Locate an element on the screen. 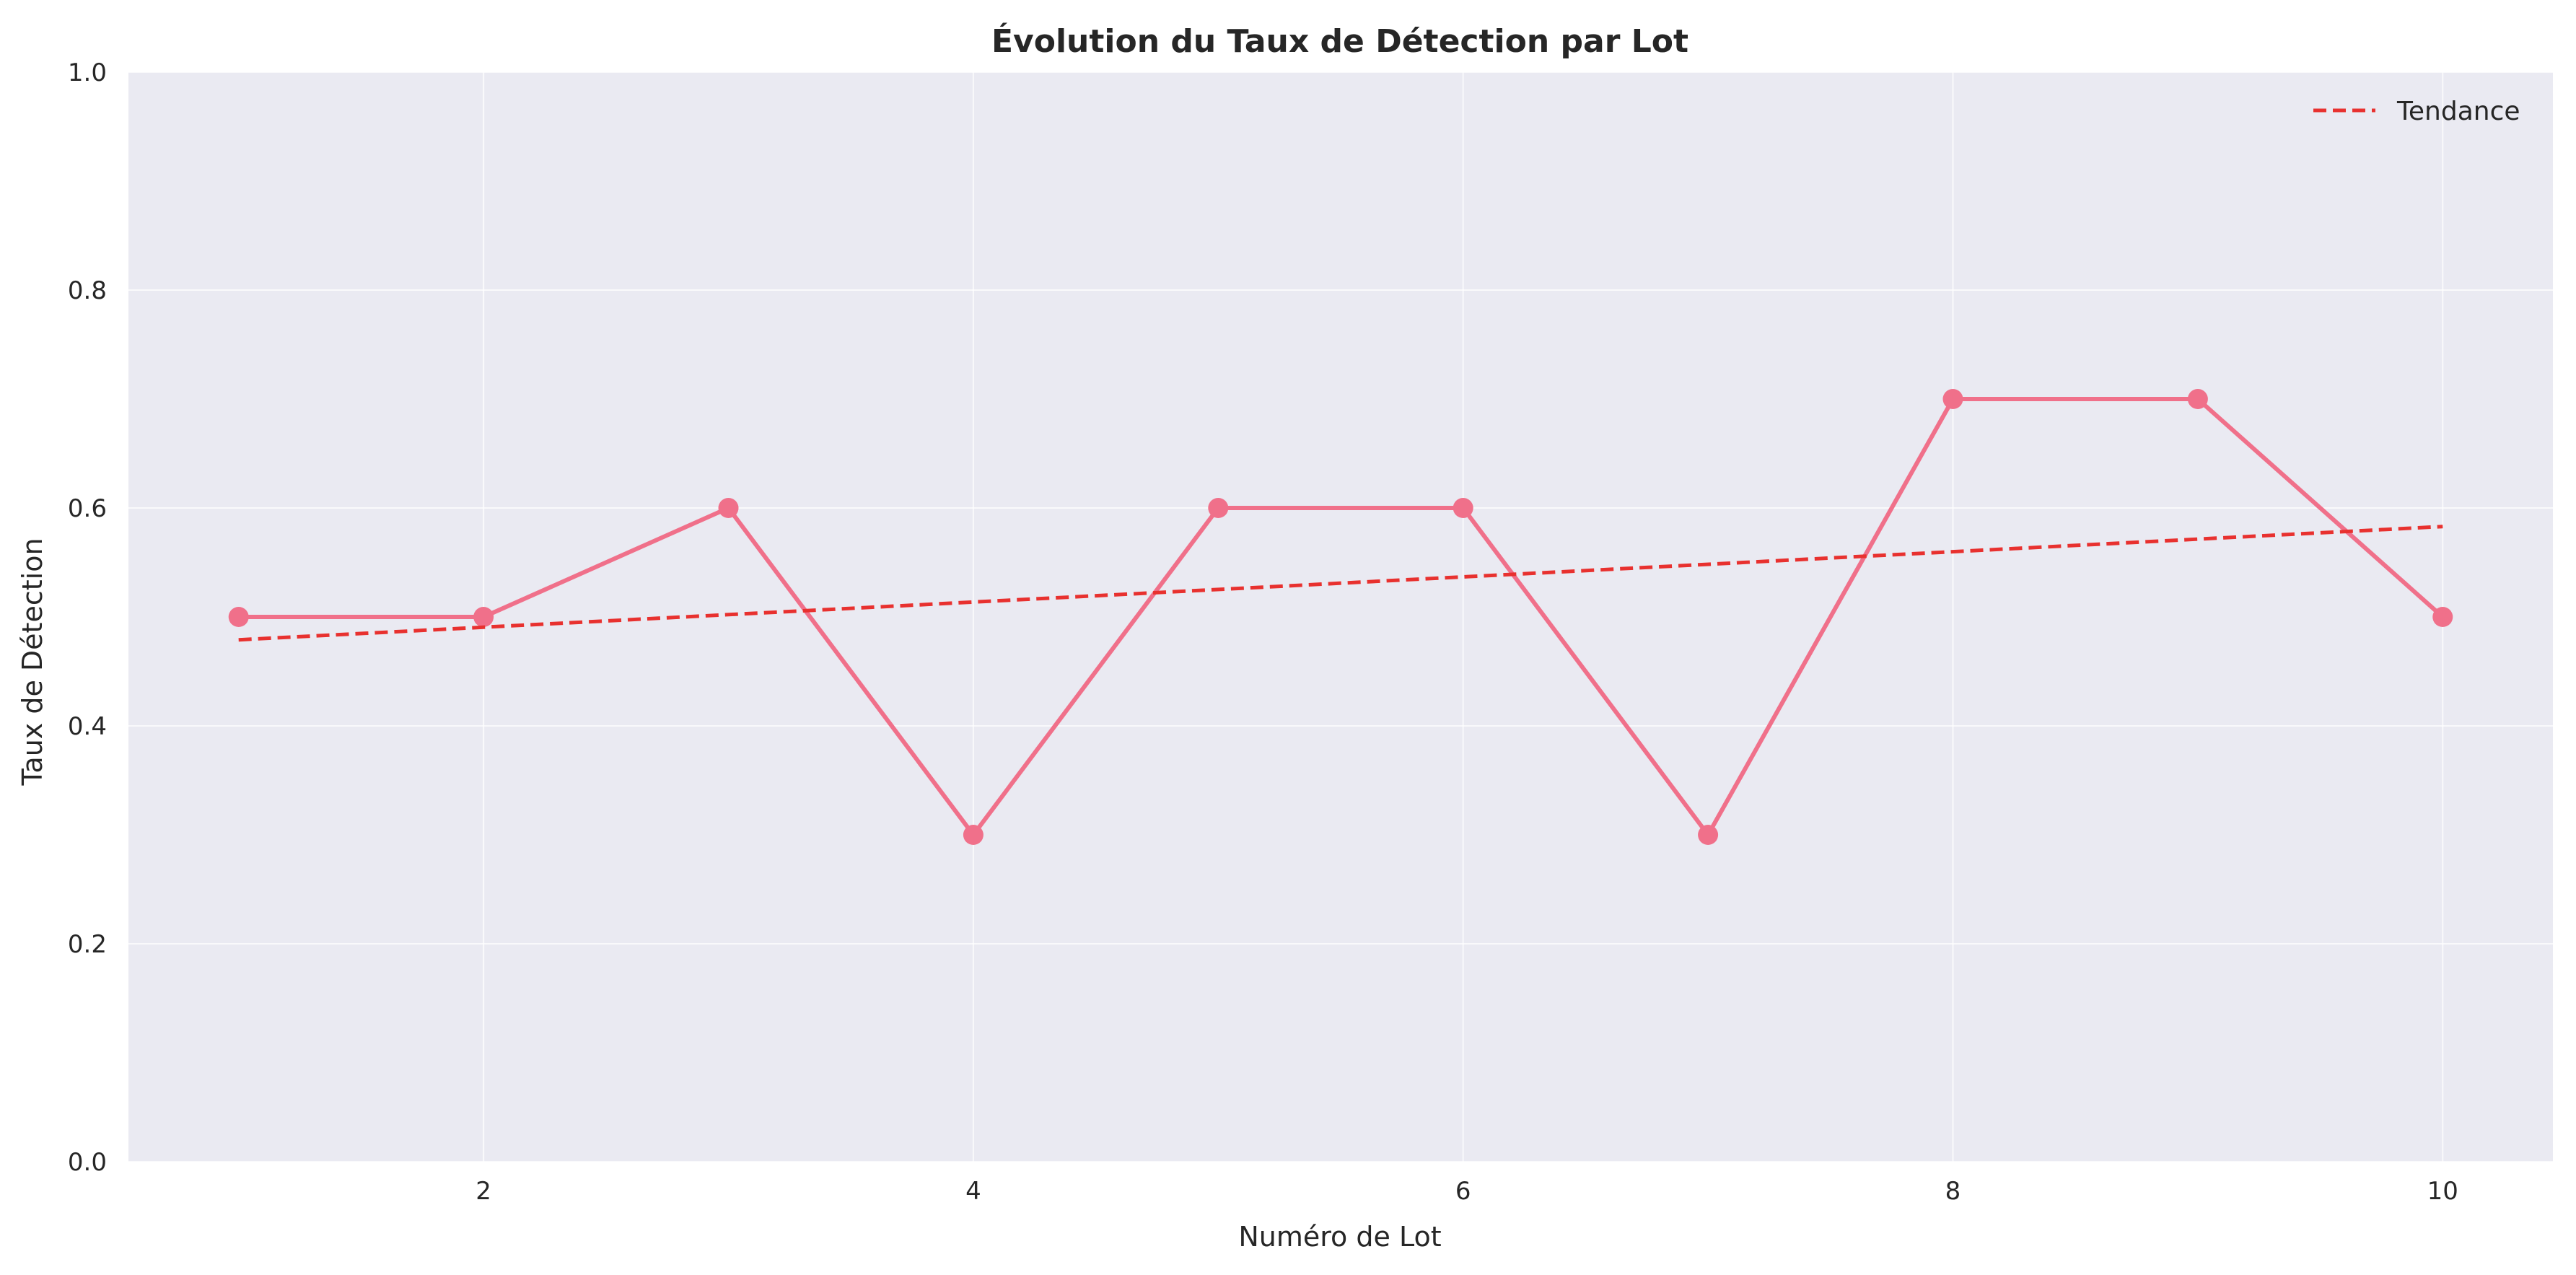 This screenshot has height=1275, width=2576. x-axis-label: Numéro de Lot is located at coordinates (1339, 1237).